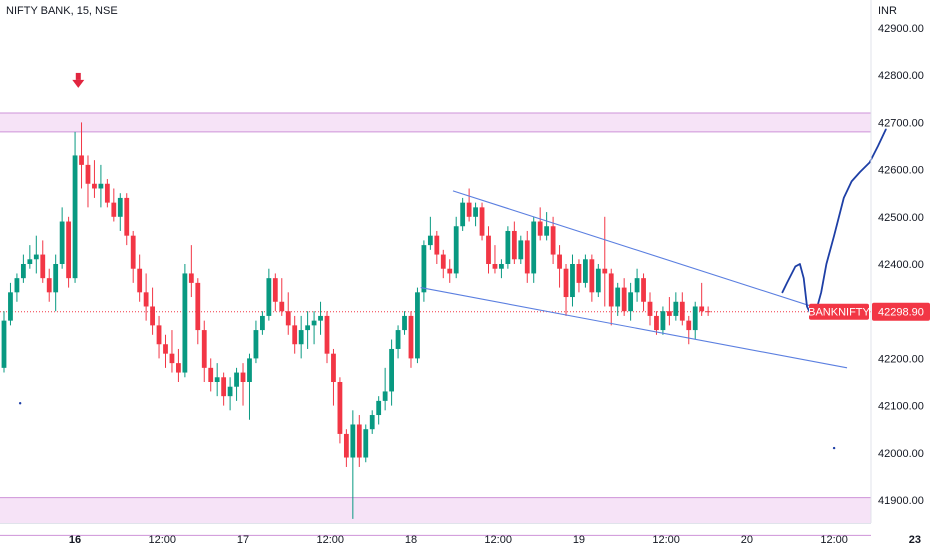  I want to click on x-tick-label: 16, so click(75, 540).